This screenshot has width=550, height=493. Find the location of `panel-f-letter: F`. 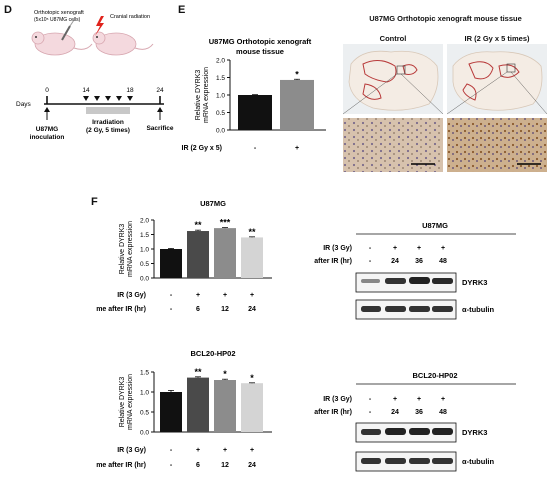

panel-f-letter: F is located at coordinates (94, 202).